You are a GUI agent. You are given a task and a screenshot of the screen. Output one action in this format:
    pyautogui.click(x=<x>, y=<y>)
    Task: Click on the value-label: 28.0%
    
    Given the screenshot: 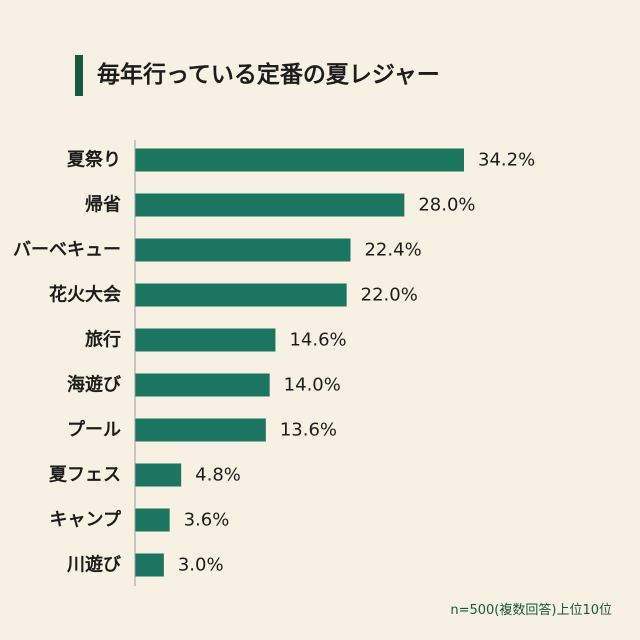 What is the action you would take?
    pyautogui.click(x=446, y=205)
    